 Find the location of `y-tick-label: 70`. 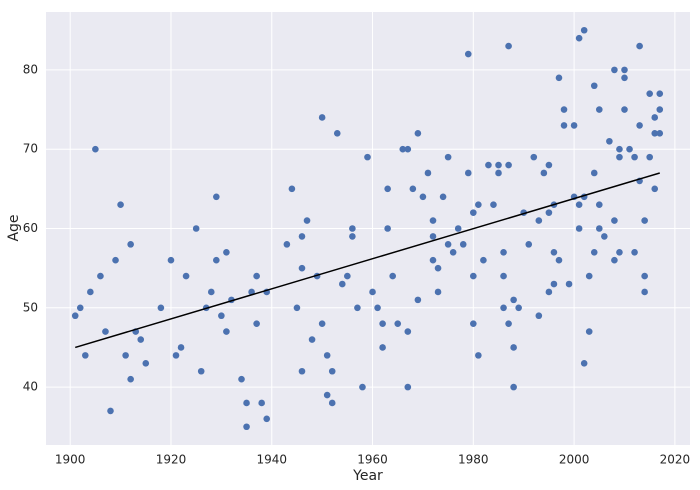

y-tick-label: 70 is located at coordinates (30, 149).